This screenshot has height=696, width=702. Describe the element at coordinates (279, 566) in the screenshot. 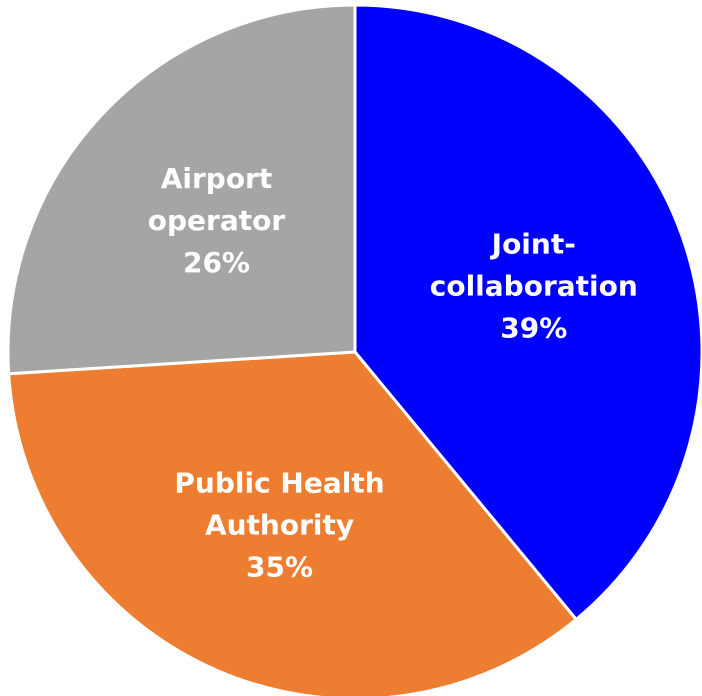

I see `value-label: 35%` at that location.